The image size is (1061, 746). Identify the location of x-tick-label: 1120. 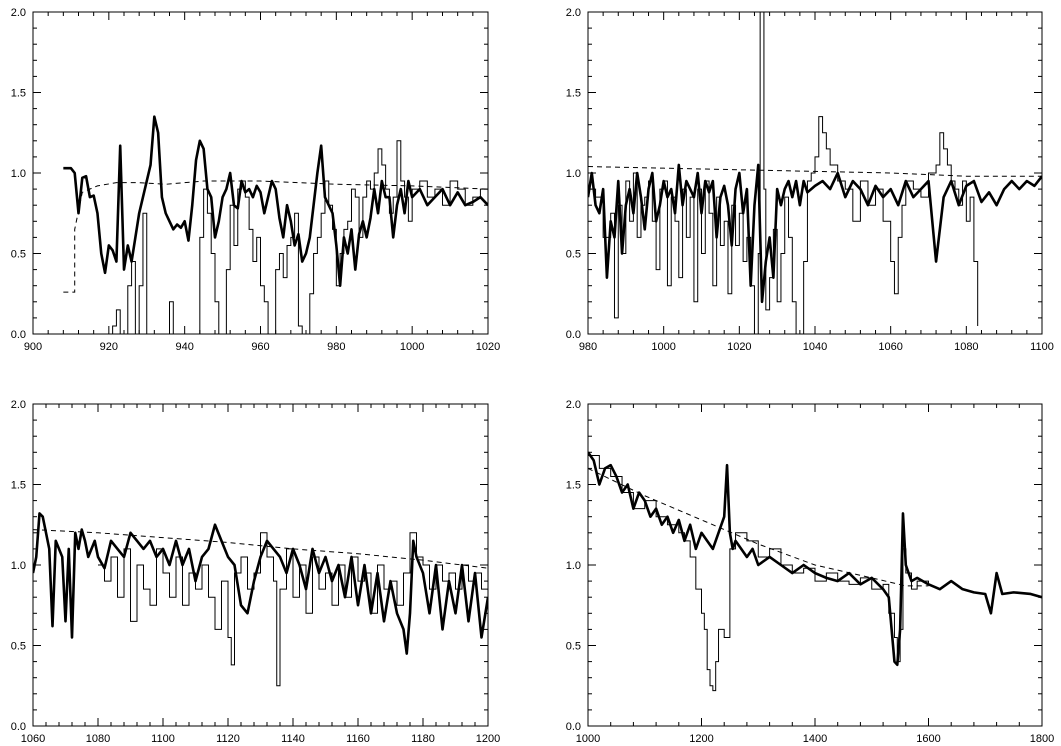
(228, 739).